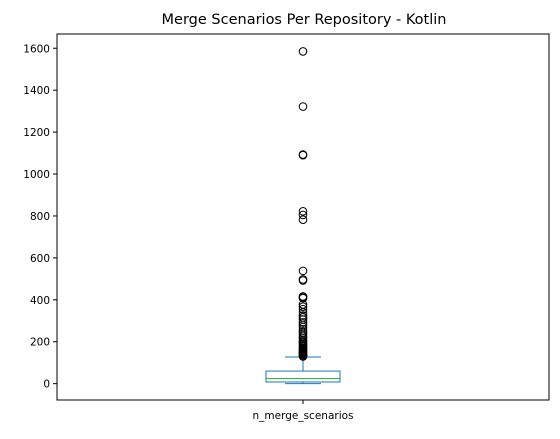 This screenshot has width=560, height=439. Describe the element at coordinates (40, 301) in the screenshot. I see `y-tick-label: 400` at that location.